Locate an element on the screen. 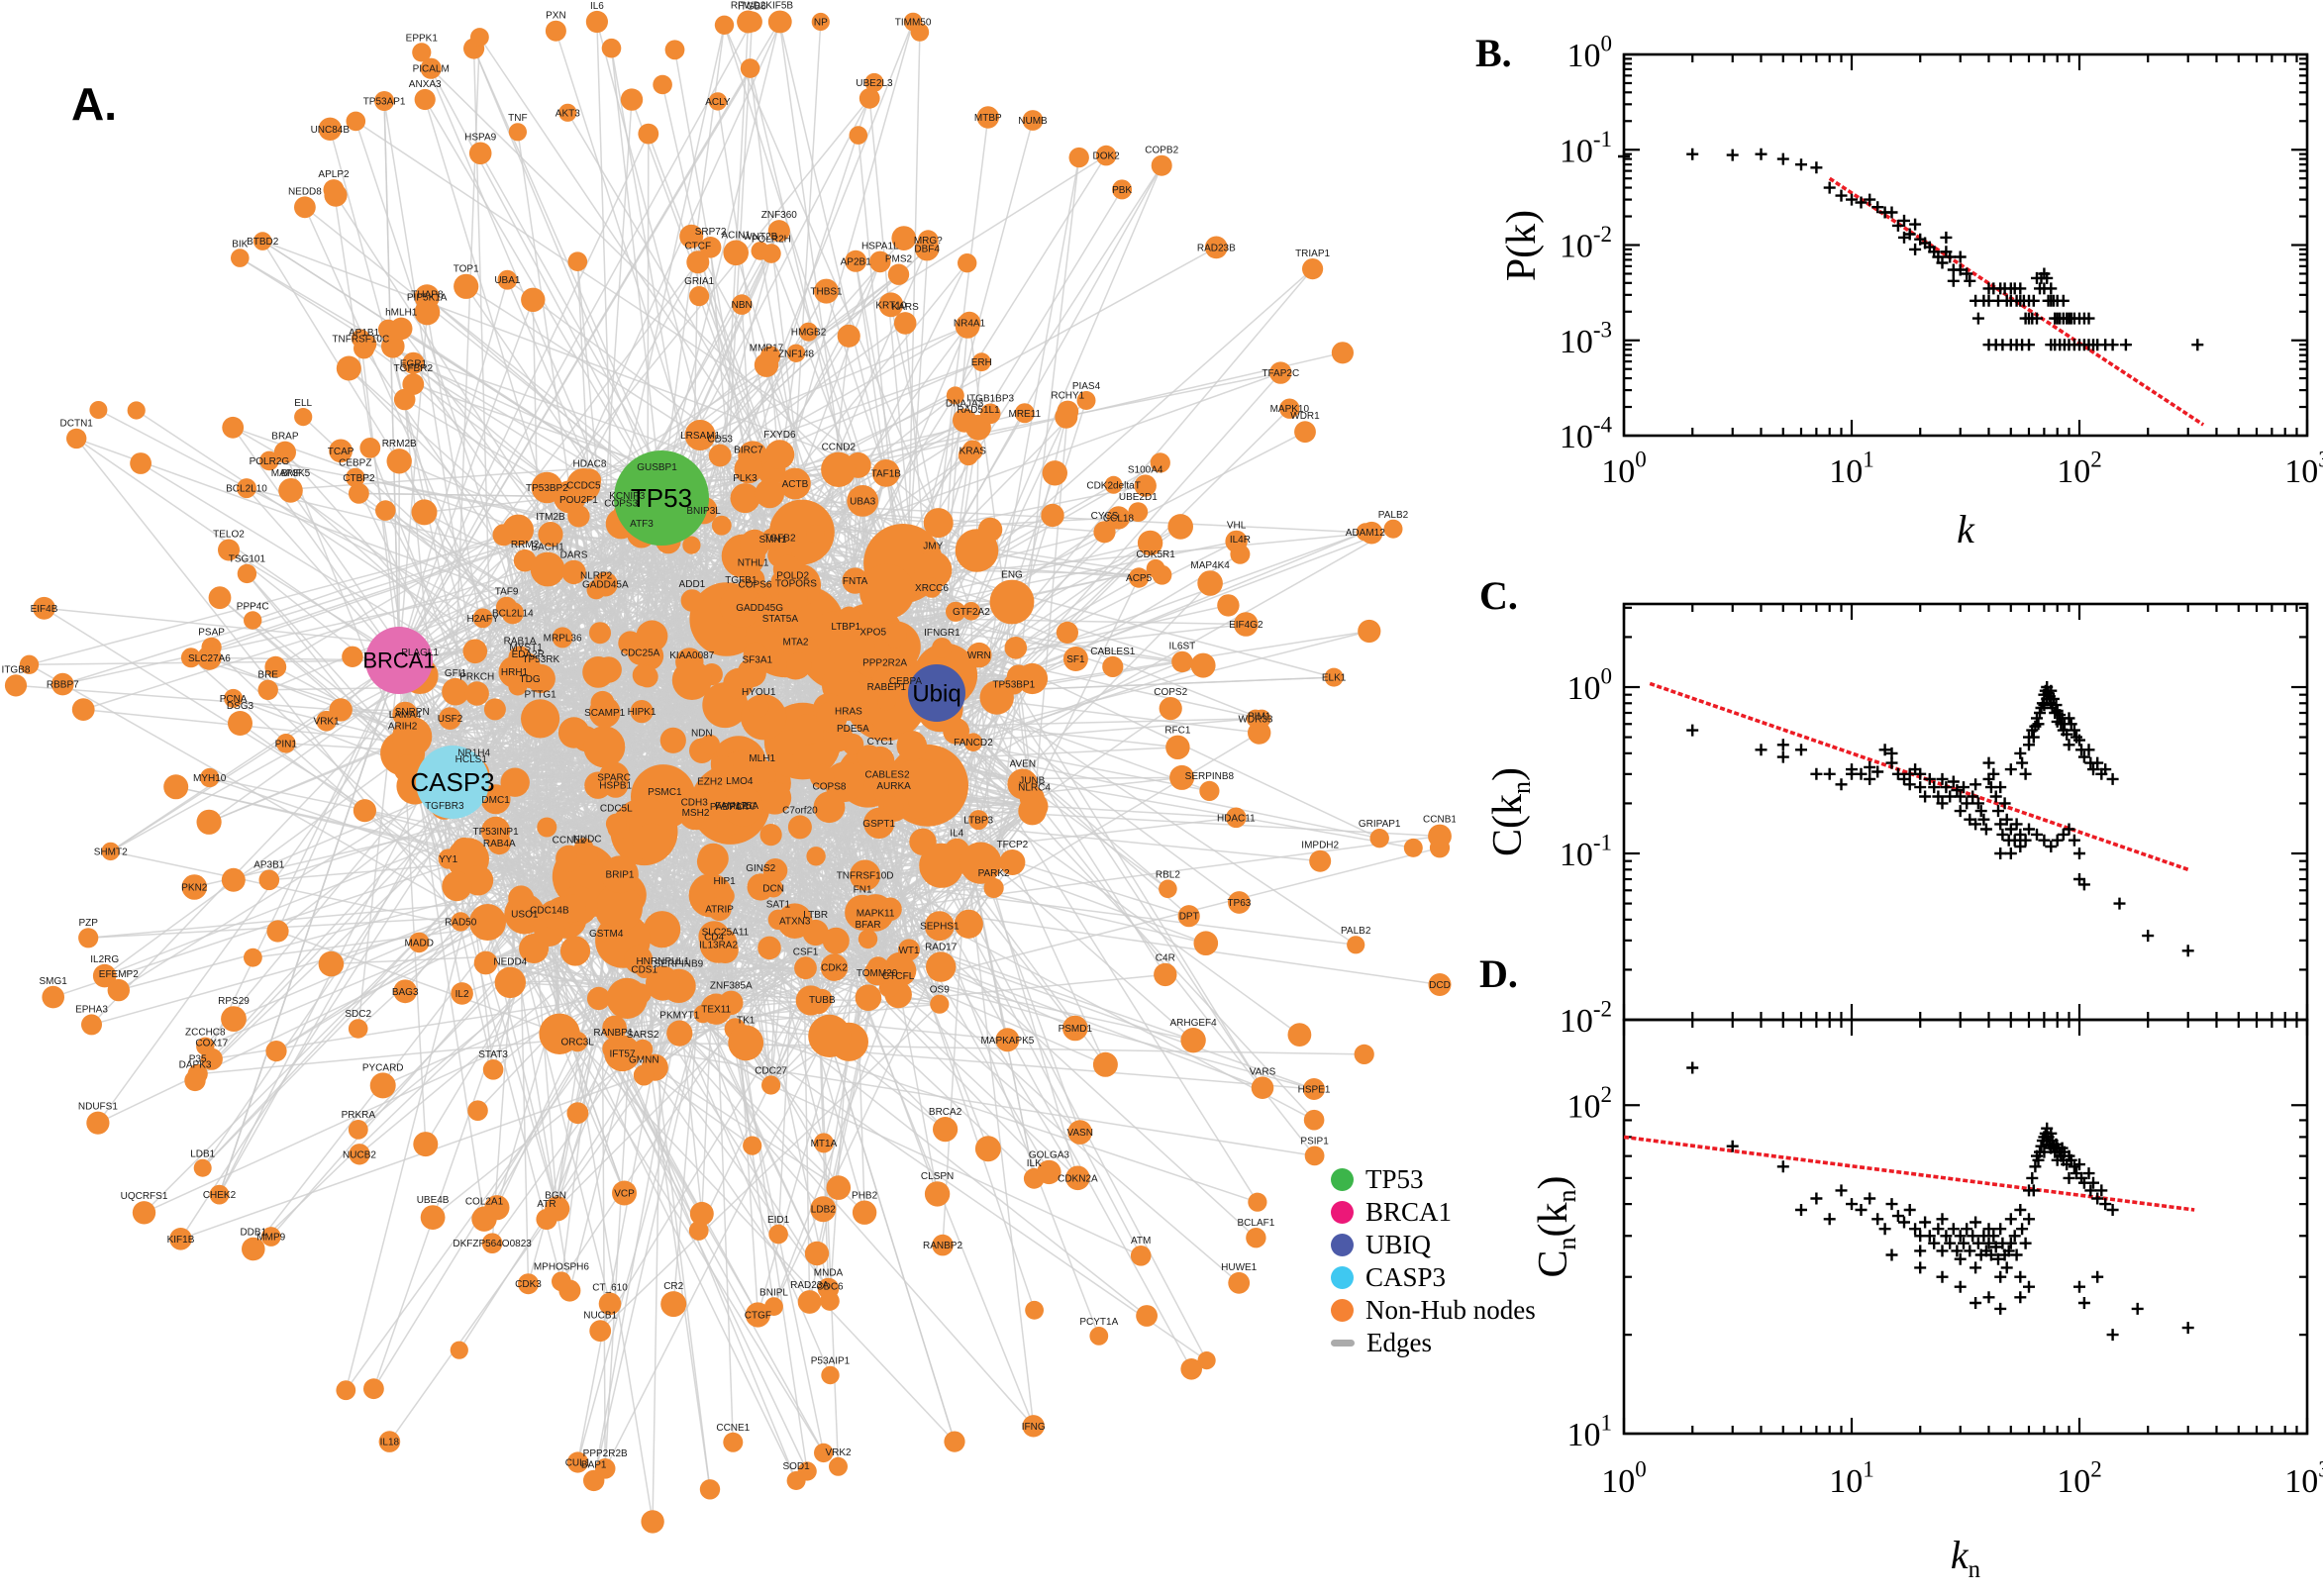  gene-label: RCHY1 is located at coordinates (1067, 397).